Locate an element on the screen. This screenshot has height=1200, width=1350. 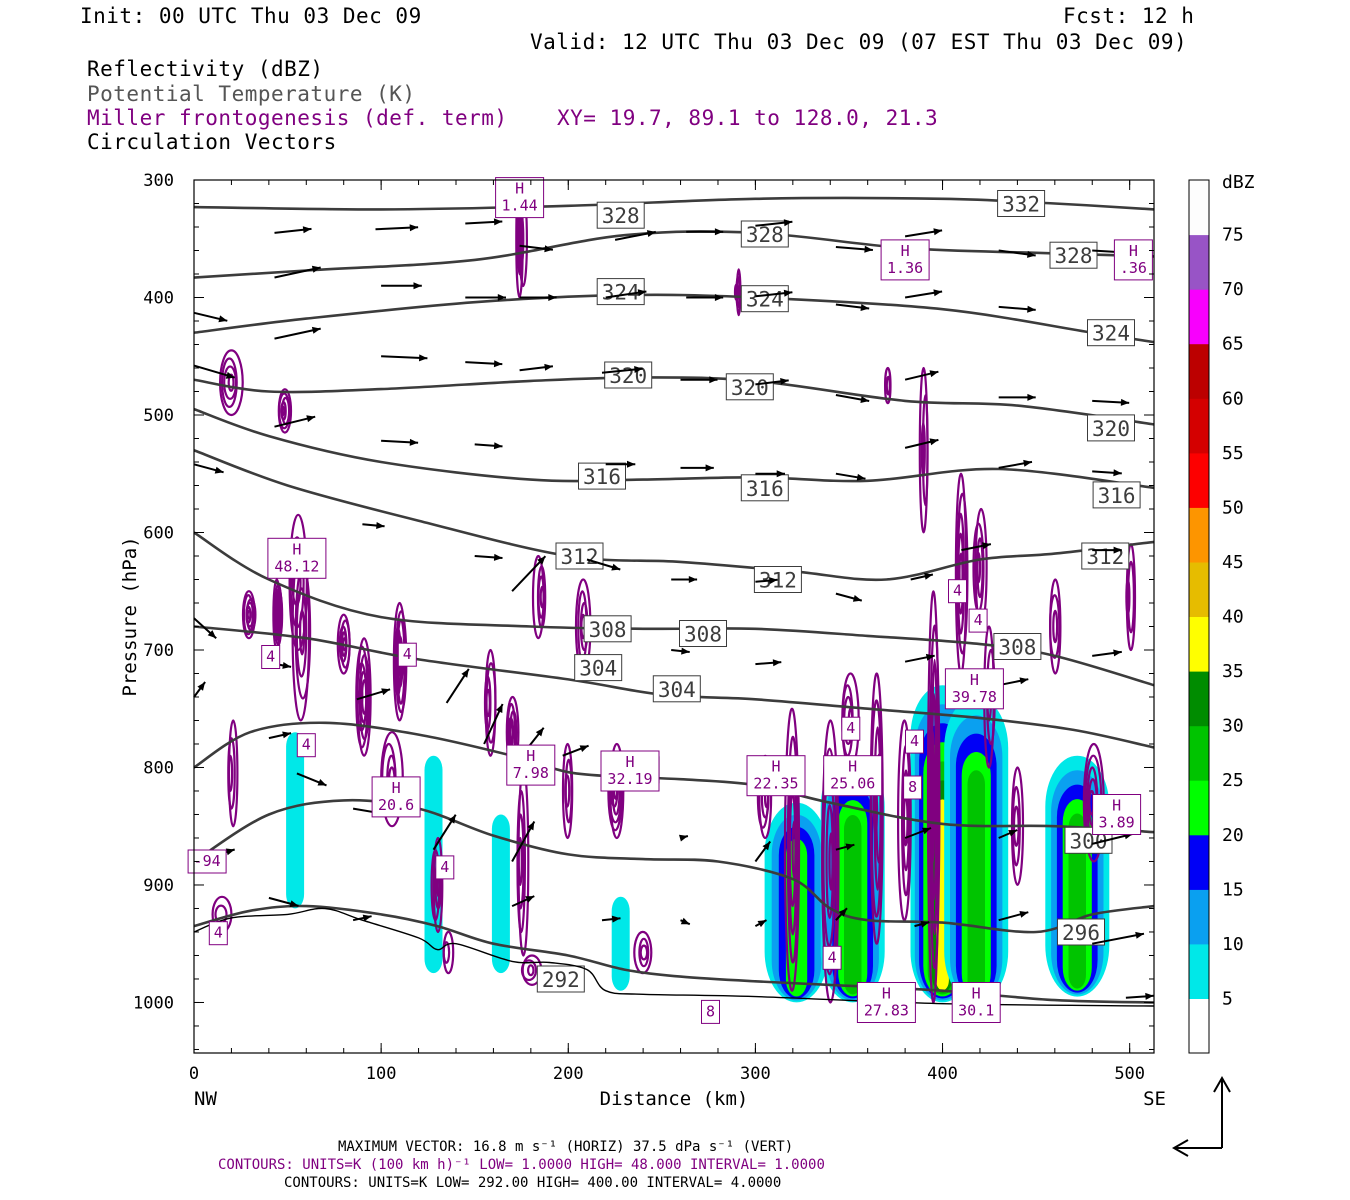
colorbar-level: 50 is located at coordinates (1233, 507).